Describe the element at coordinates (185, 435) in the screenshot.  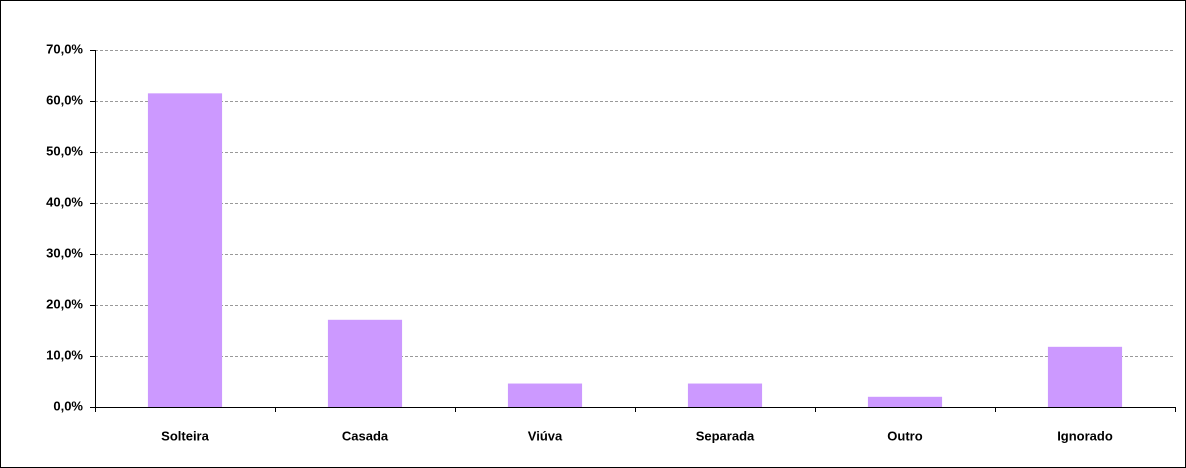
I see `x-tick-label: Solteira` at that location.